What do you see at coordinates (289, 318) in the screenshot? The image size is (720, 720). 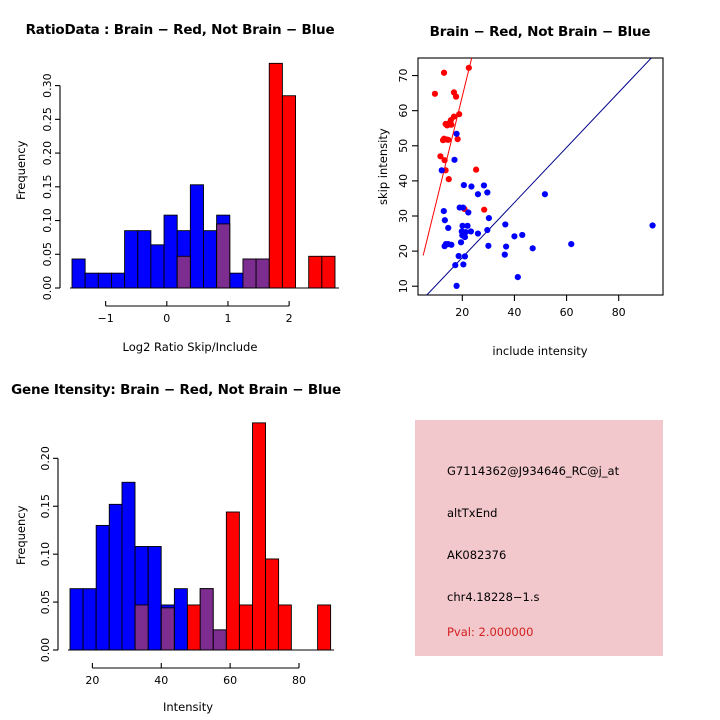 I see `x-tick-label: 2` at bounding box center [289, 318].